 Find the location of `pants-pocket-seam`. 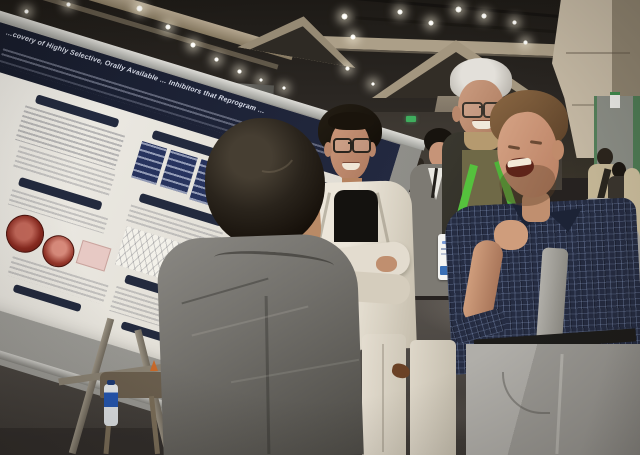

pants-pocket-seam is located at coordinates (526, 393).